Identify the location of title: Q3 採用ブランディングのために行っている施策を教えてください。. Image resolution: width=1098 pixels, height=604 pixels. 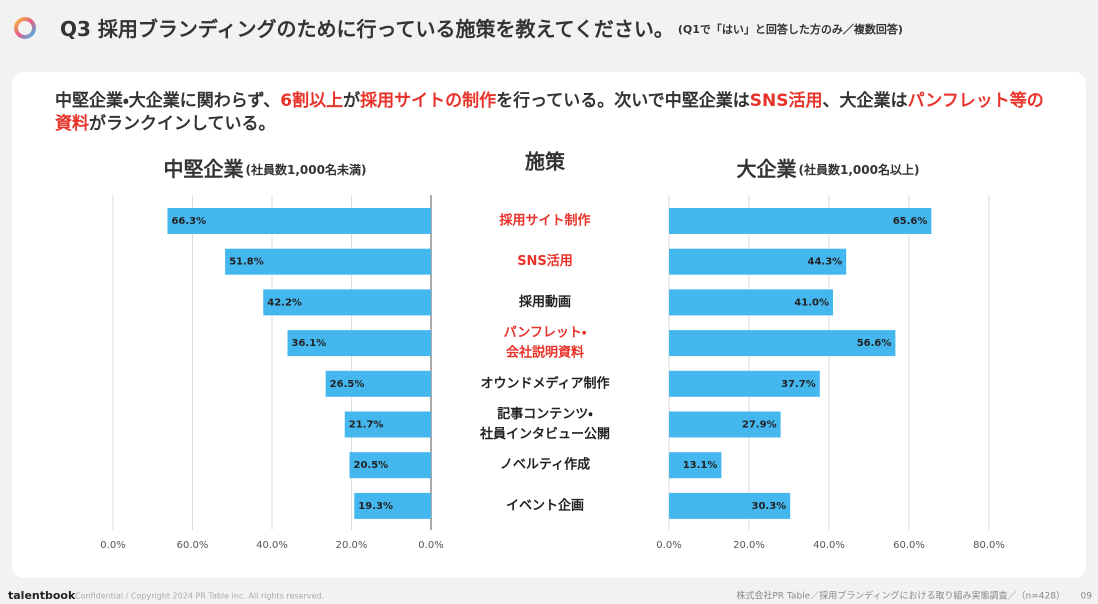
(367, 29).